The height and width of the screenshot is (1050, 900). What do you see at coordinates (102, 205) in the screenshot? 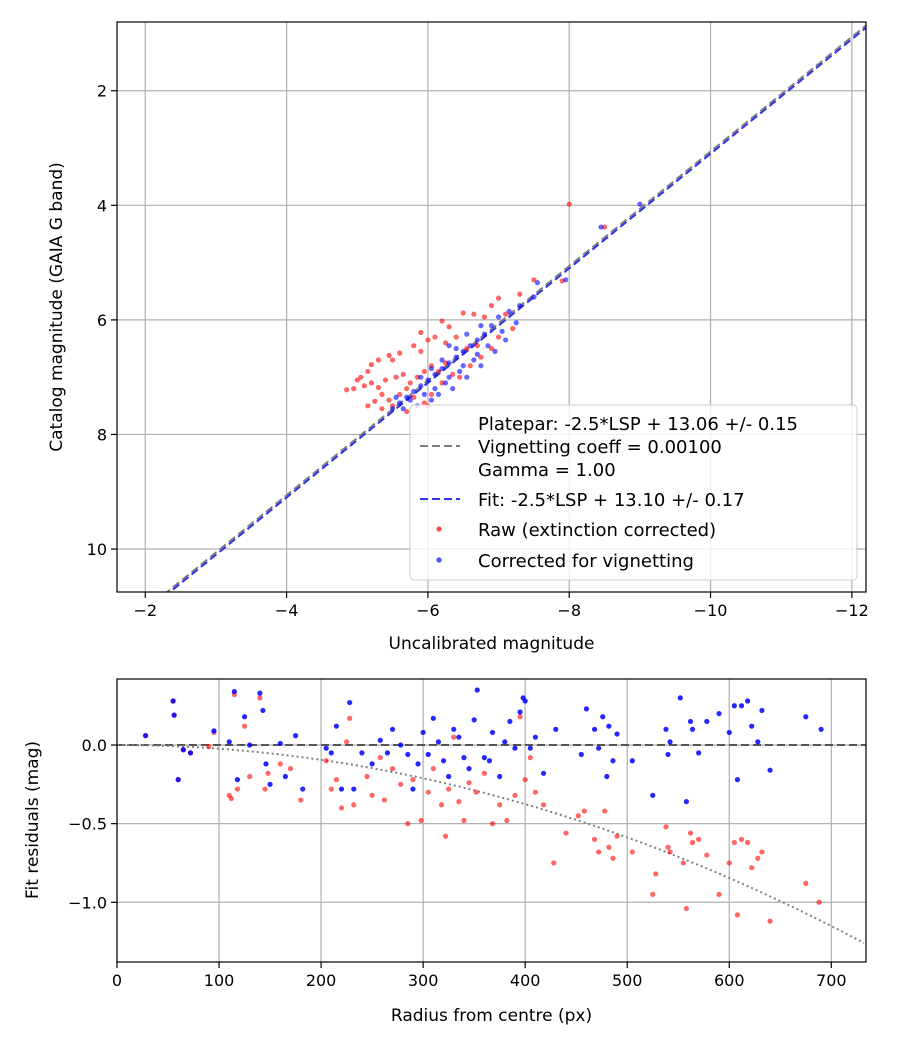
I see `y-tick-label: 4` at bounding box center [102, 205].